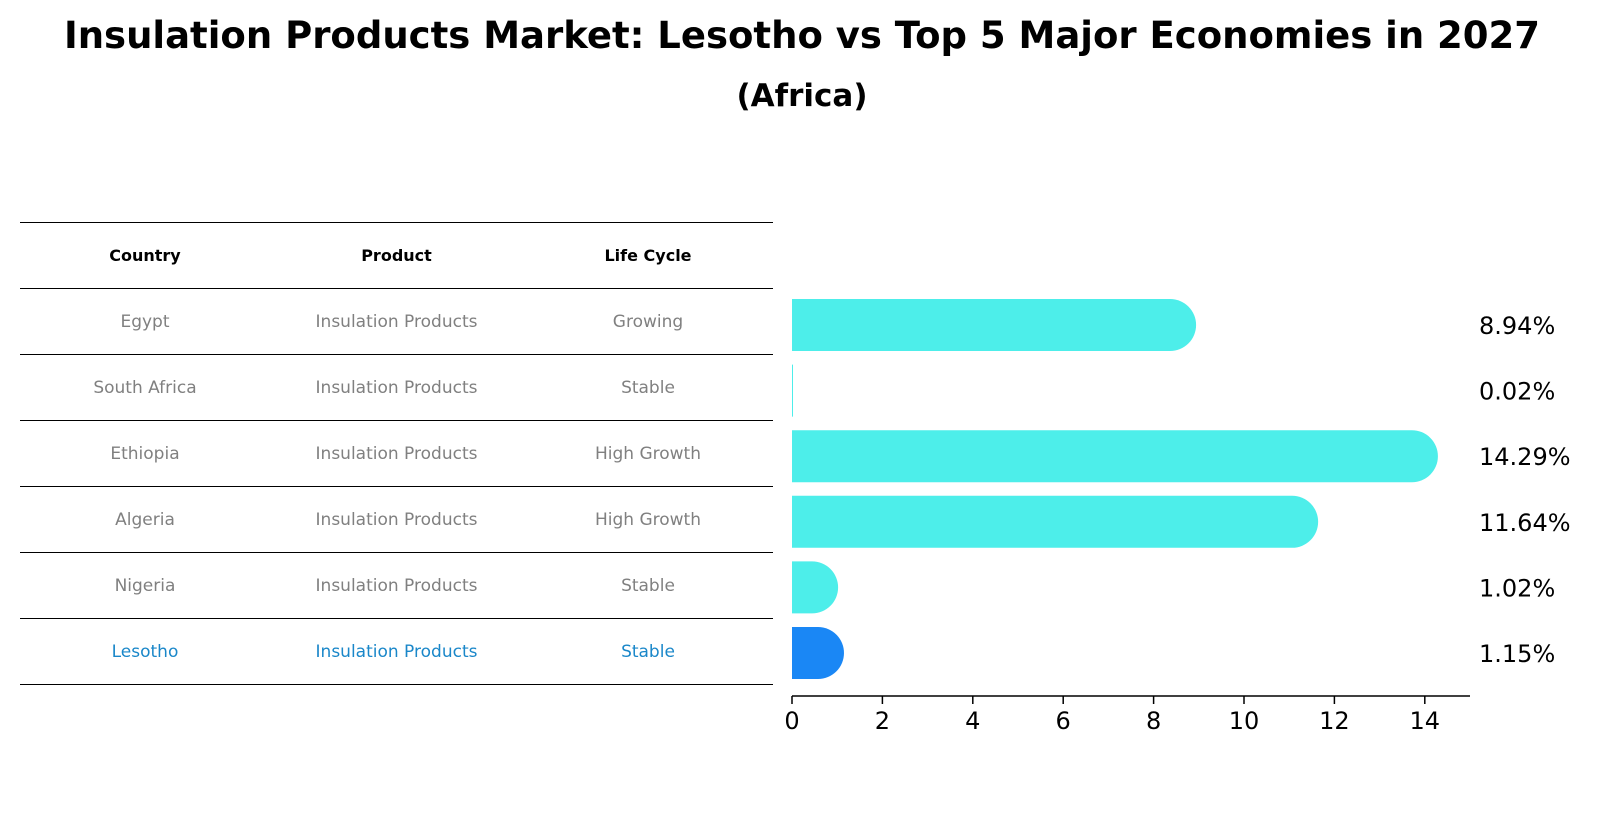 The image size is (1604, 823). Describe the element at coordinates (994, 325) in the screenshot. I see `bar-egypt` at that location.